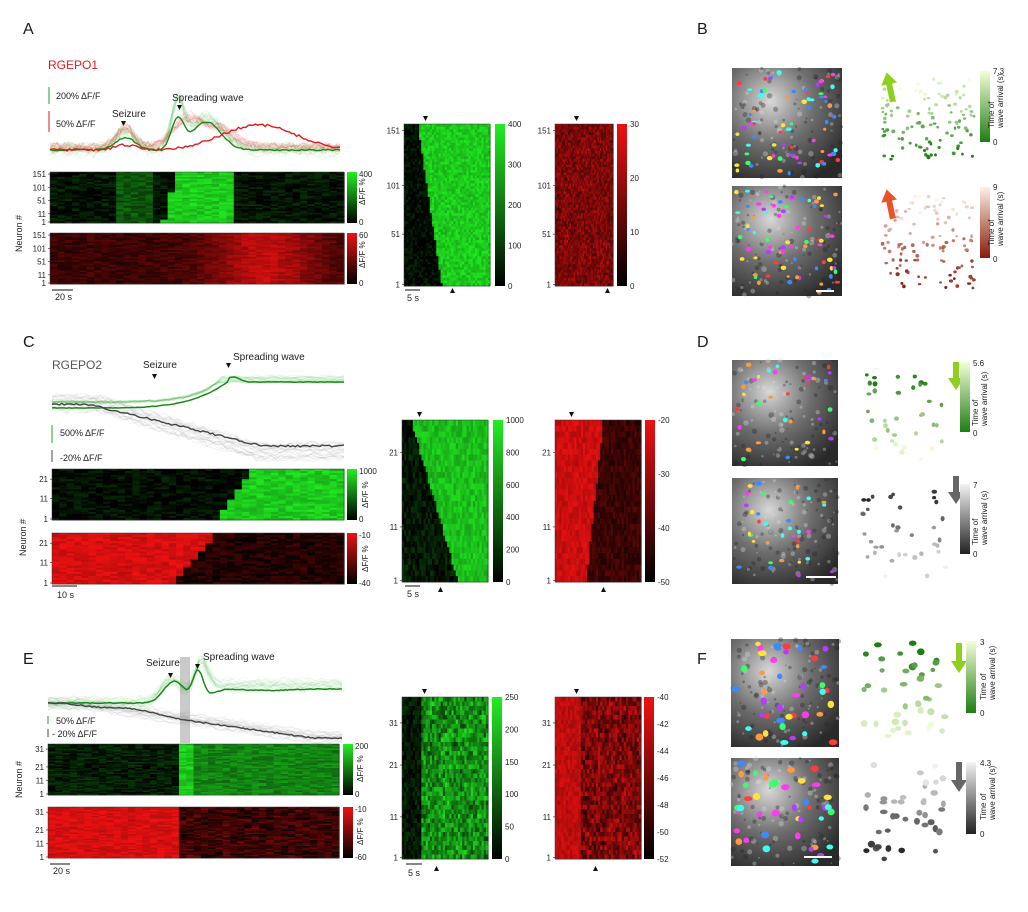 This screenshot has height=912, width=1028. Describe the element at coordinates (195, 124) in the screenshot. I see `trace-line` at that location.